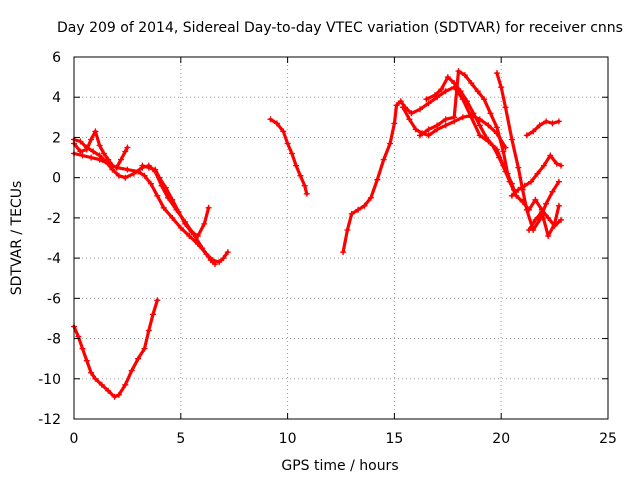 This screenshot has height=480, width=640. I want to click on y-tick-label: -10, so click(49, 380).